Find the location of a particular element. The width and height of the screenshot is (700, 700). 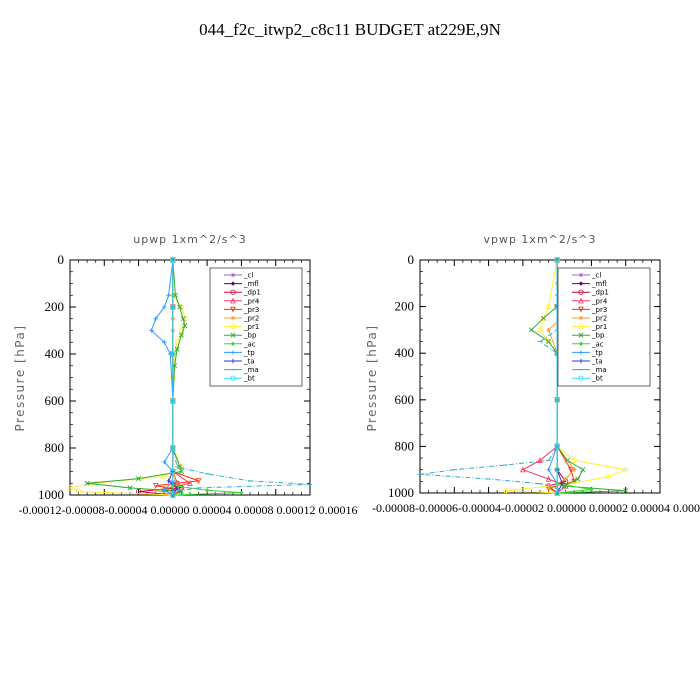

series-point-ta is located at coordinates (168, 481).